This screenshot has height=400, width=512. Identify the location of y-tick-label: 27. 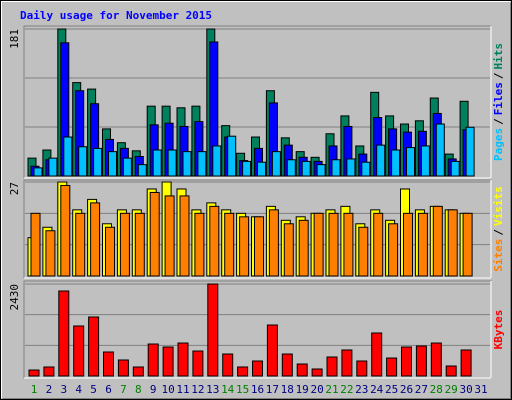
(14, 188).